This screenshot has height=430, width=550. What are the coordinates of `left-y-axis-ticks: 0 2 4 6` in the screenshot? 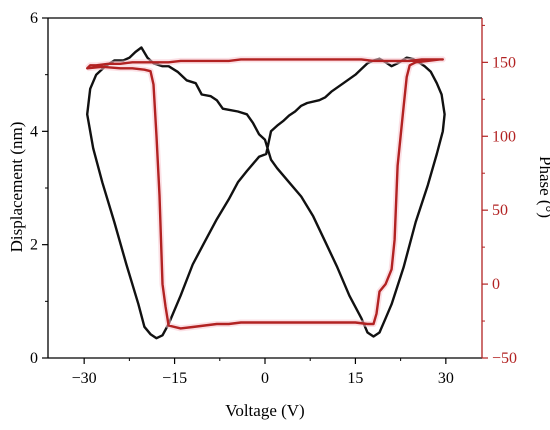 It's located at (39, 188).